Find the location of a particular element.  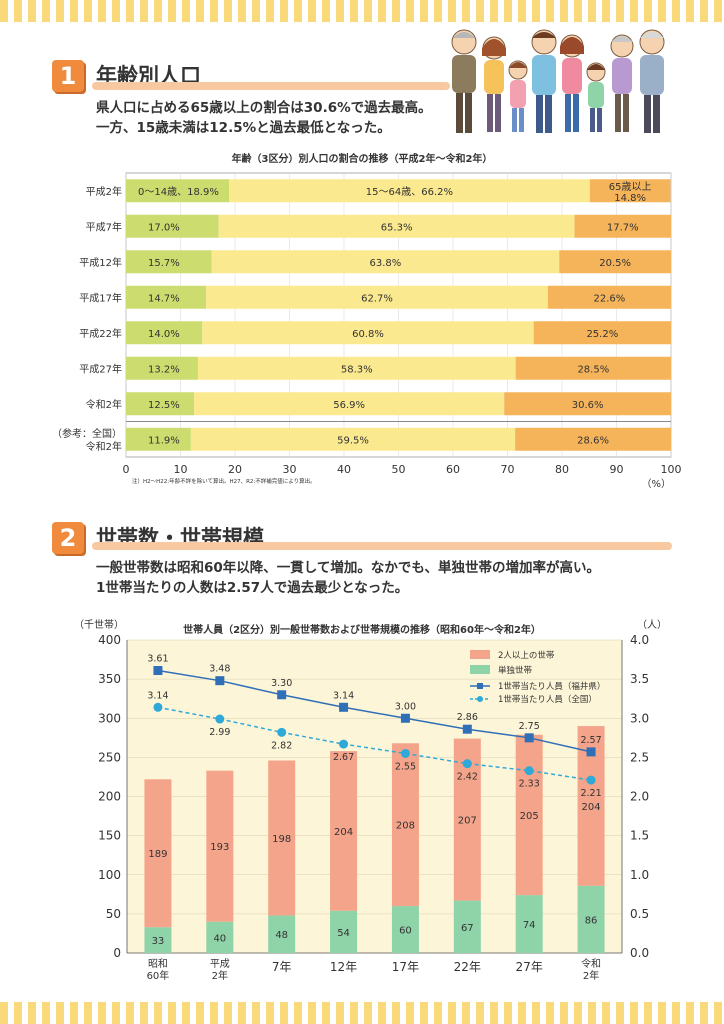

elder-man-figure is located at coordinates (652, 81).